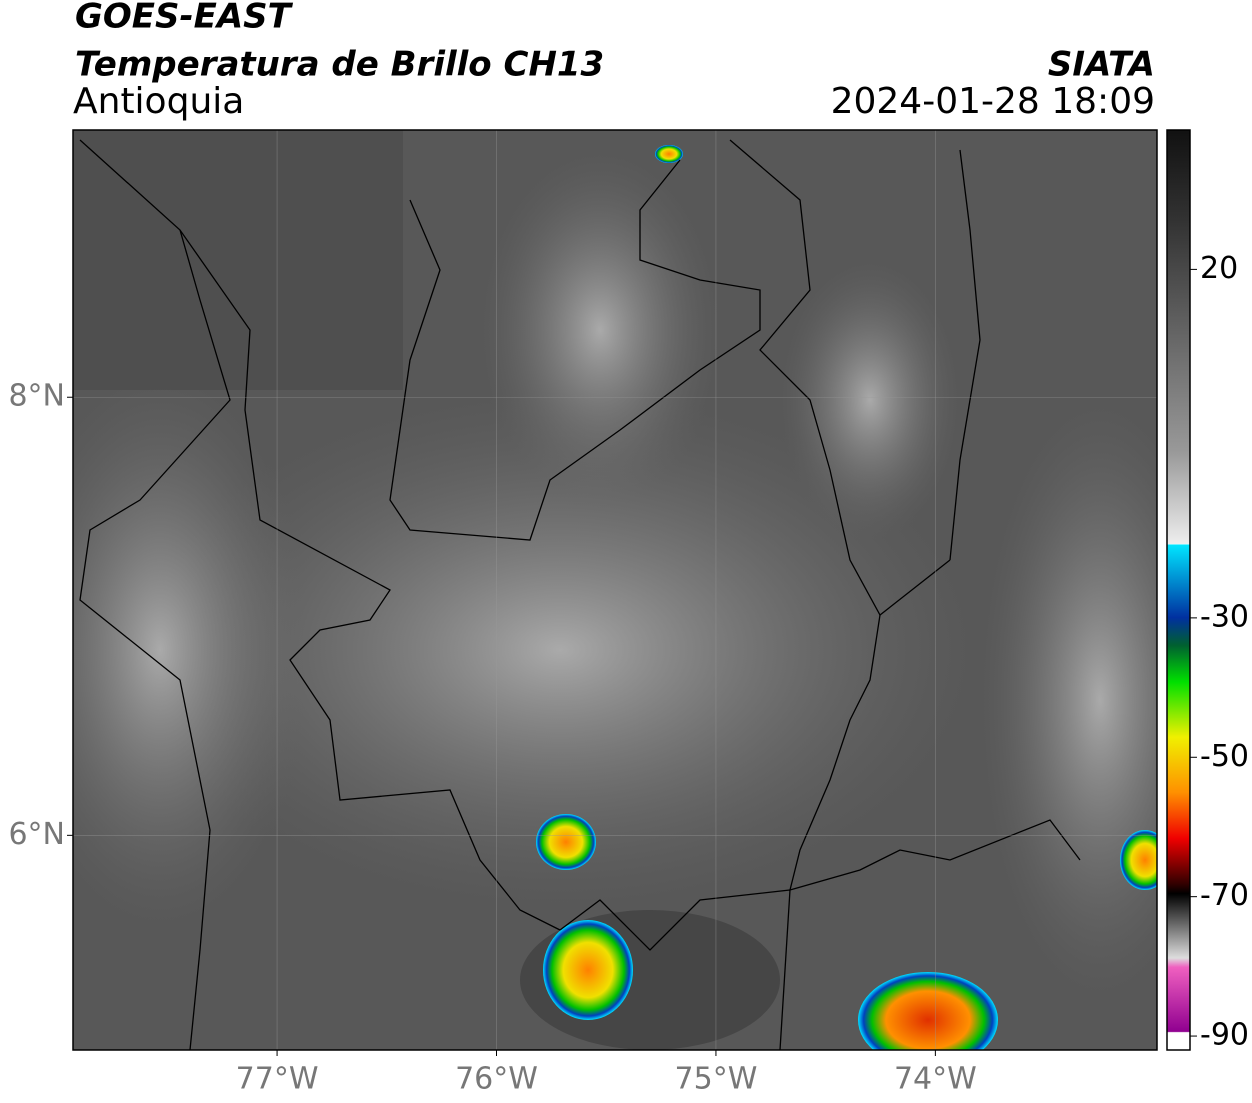 The image size is (1252, 1103). I want to click on x-tick-label: 76°W, so click(496, 1079).